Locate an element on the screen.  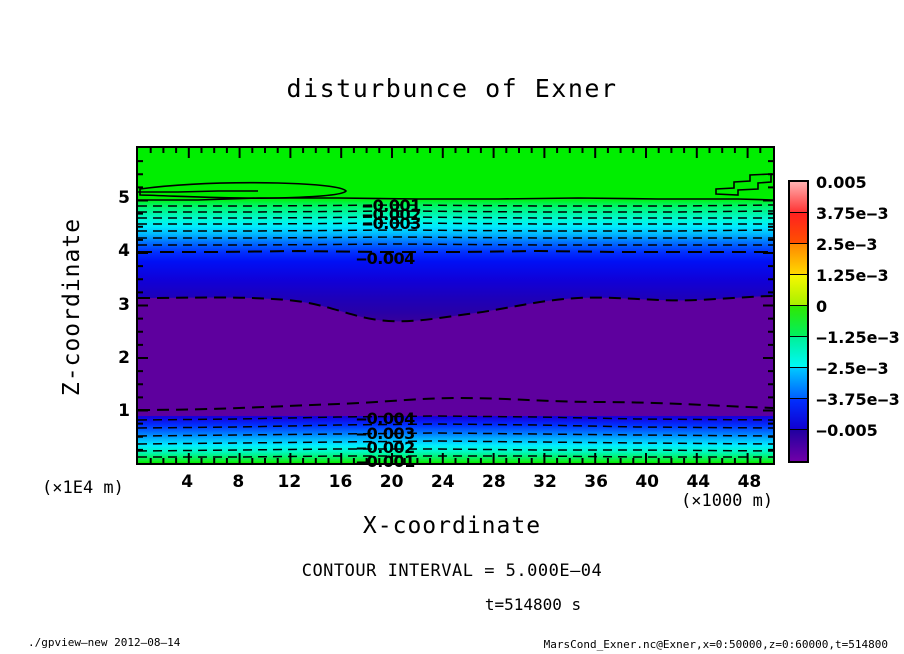
x-tick-label: 16 is located at coordinates (340, 482).